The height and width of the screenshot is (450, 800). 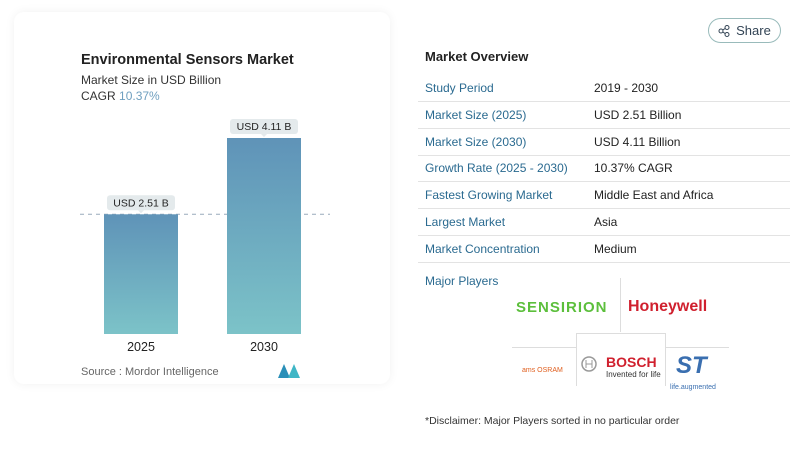 I want to click on st-tagline: life.augmented, so click(x=693, y=387).